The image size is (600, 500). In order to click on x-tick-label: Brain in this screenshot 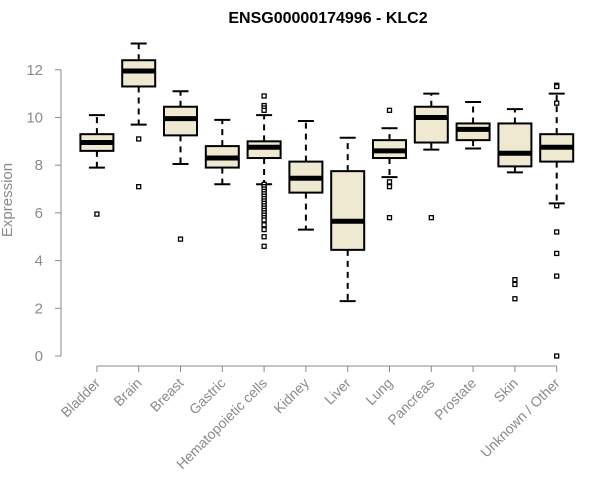, I will do `click(127, 392)`.